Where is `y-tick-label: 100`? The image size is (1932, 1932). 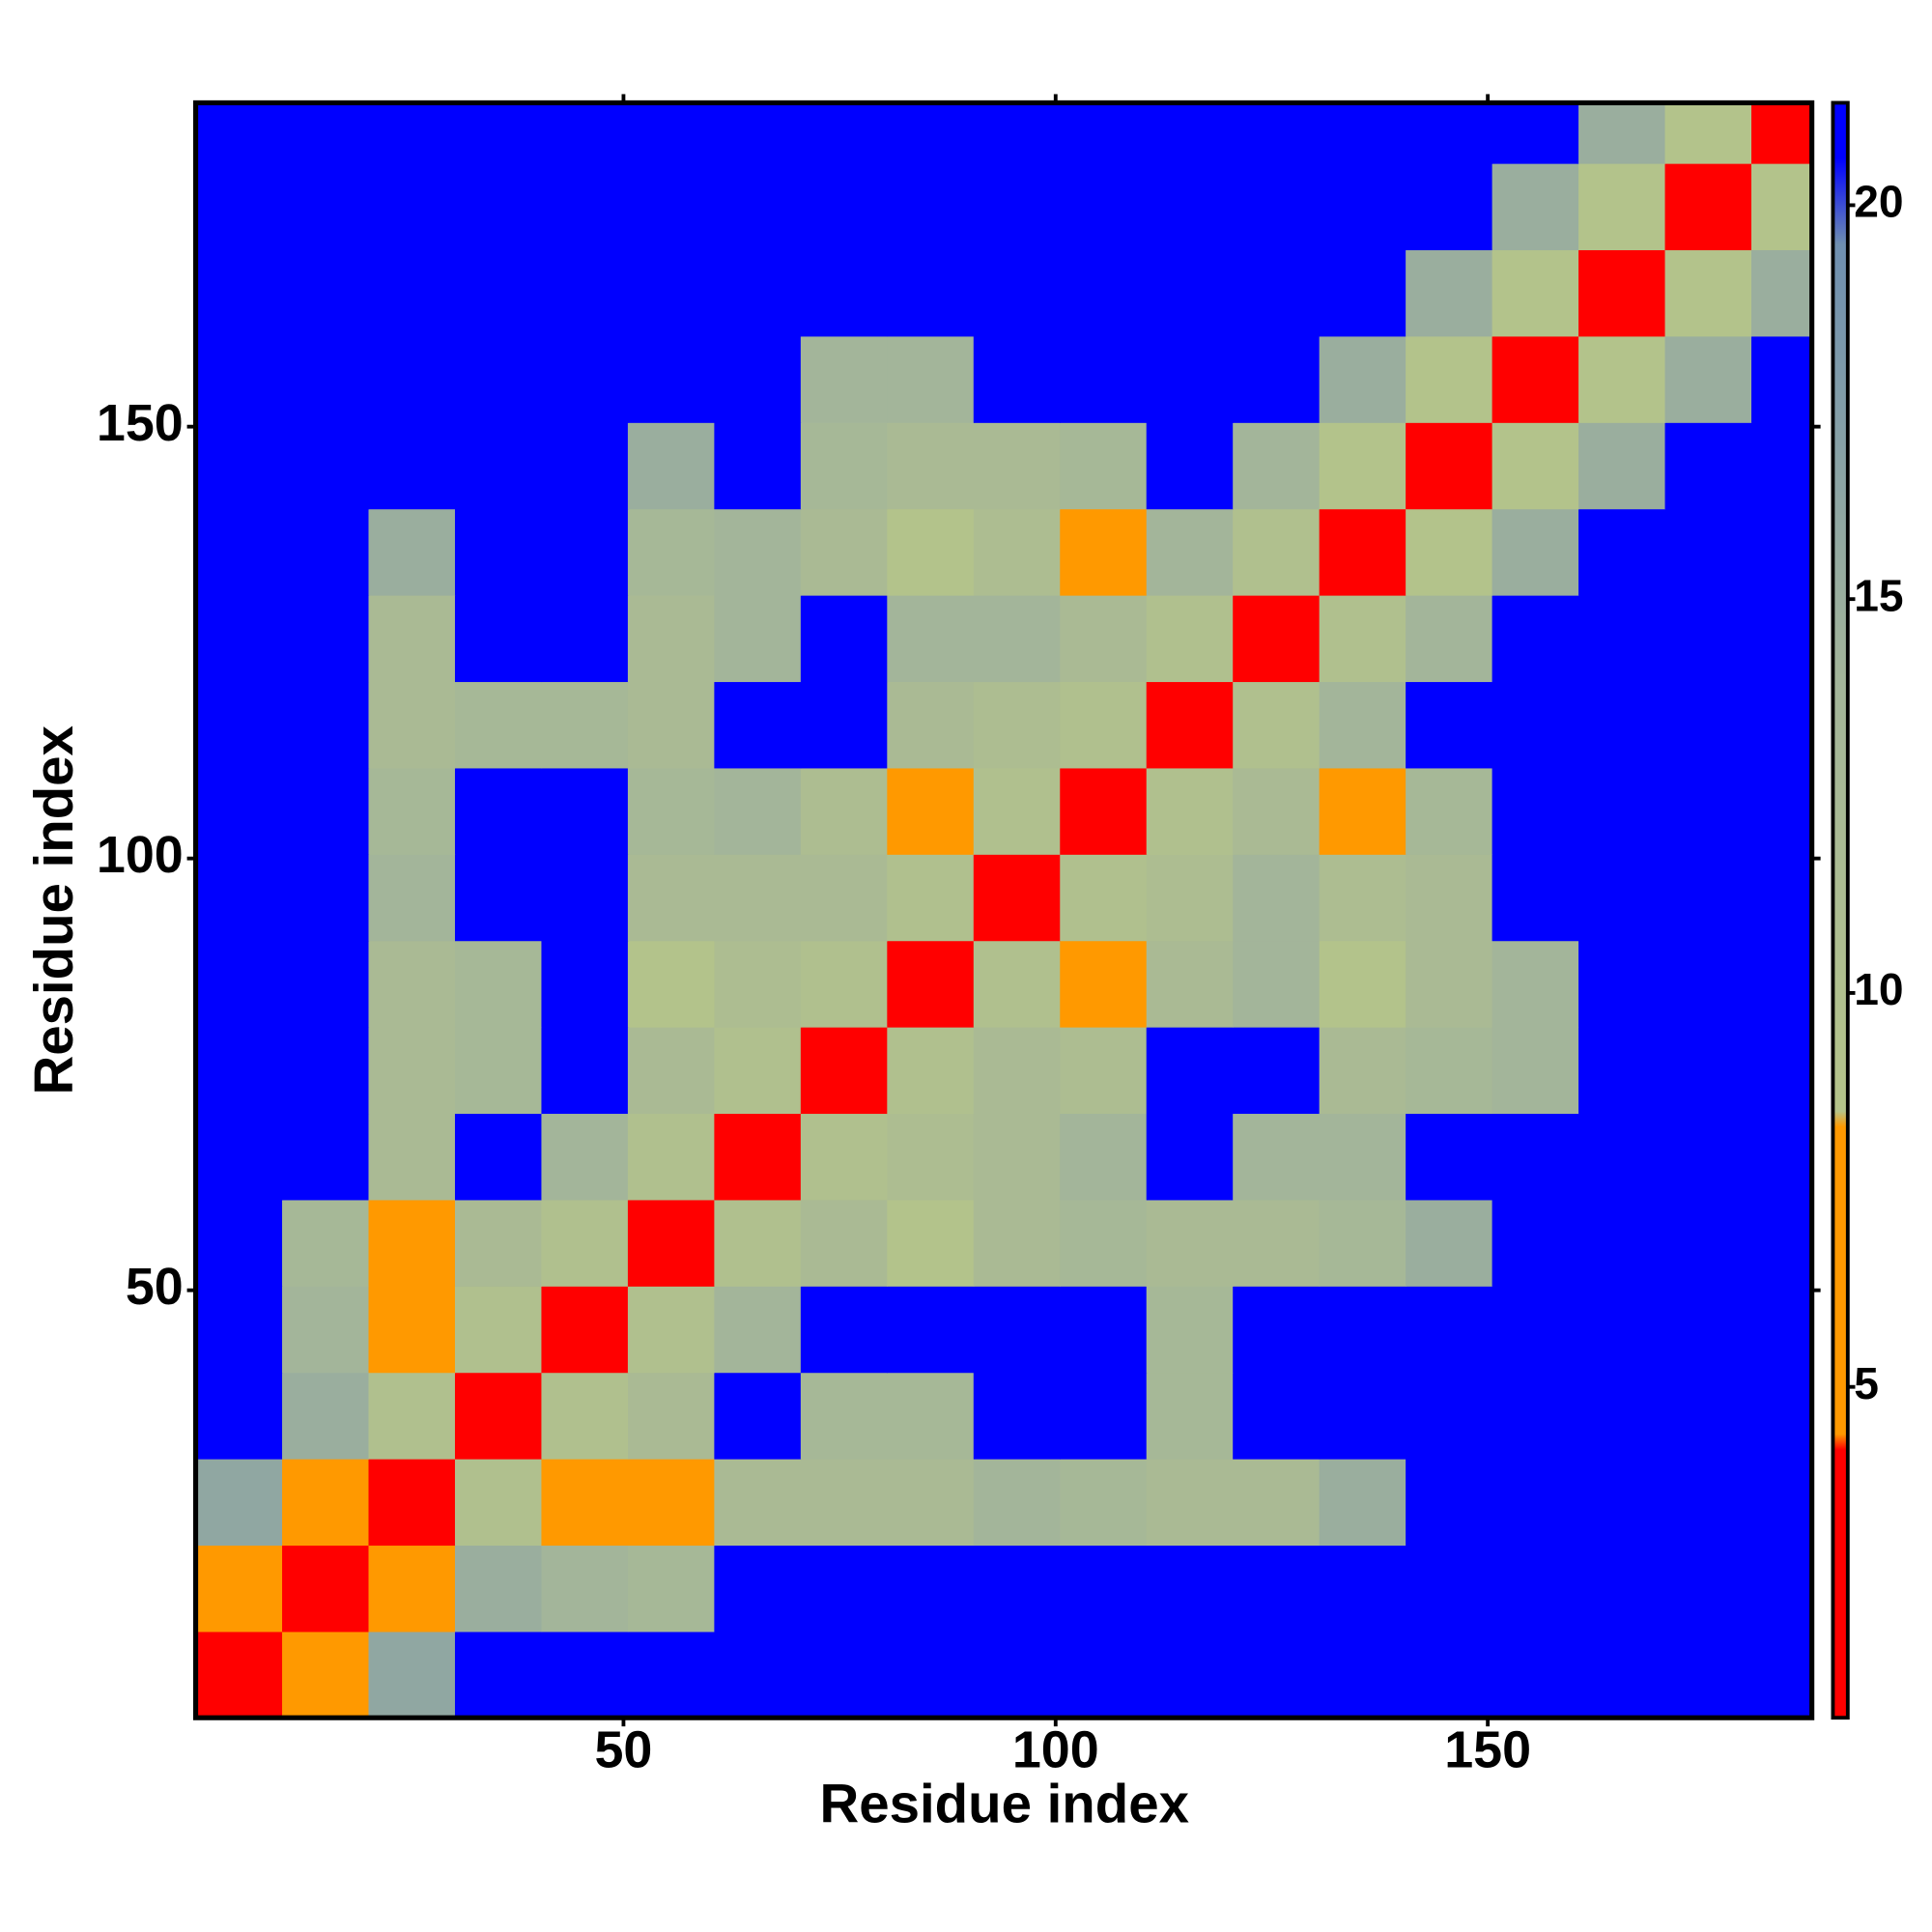
y-tick-label: 100 is located at coordinates (140, 855).